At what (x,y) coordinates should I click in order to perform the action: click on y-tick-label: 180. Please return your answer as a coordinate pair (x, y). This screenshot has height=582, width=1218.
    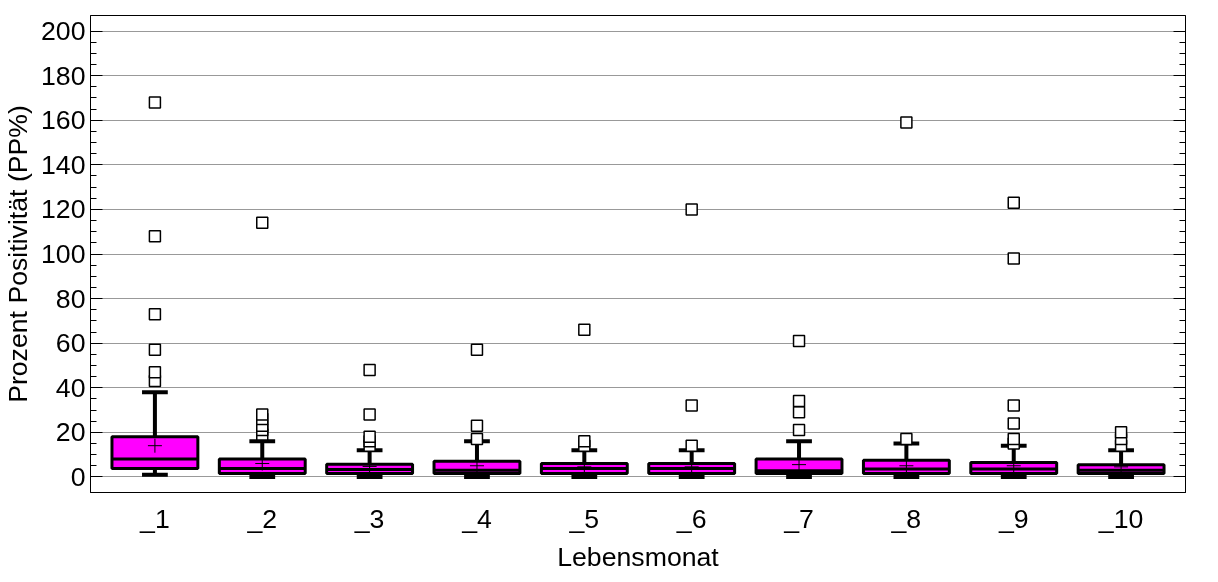
    Looking at the image, I should click on (63, 75).